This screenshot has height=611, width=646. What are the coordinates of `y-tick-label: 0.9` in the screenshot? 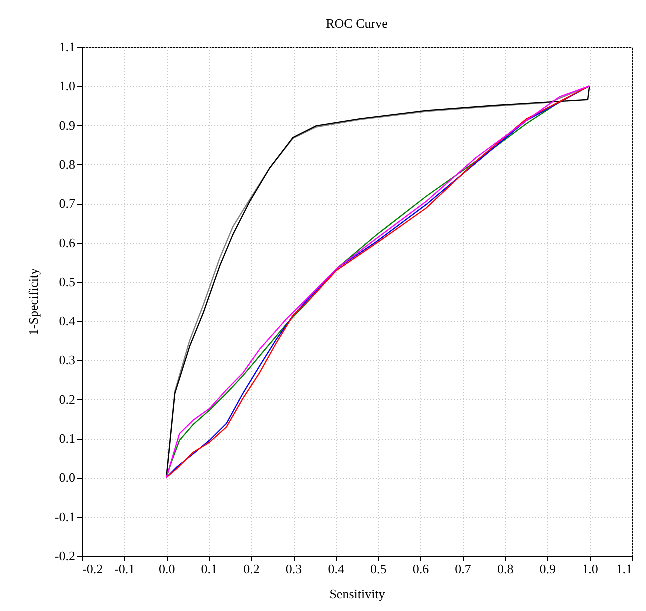 It's located at (67, 125).